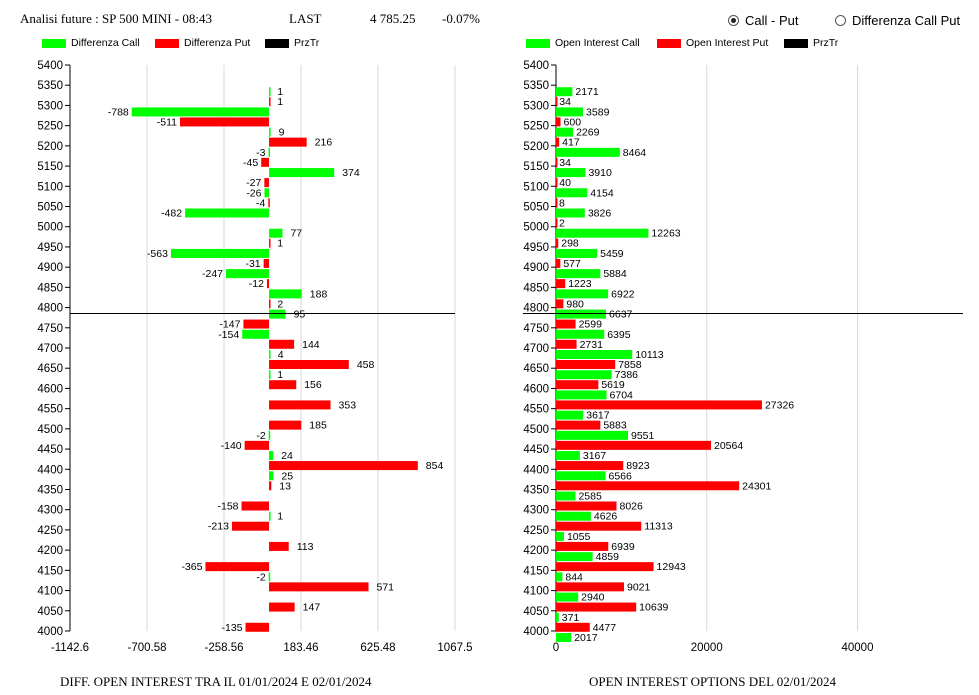 This screenshot has width=979, height=695. I want to click on bar-value-label: 4, so click(281, 355).